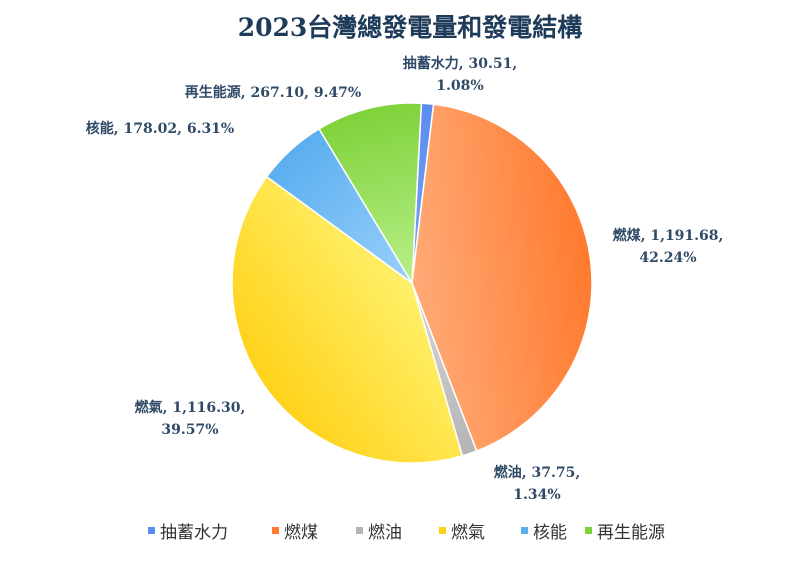 The image size is (795, 561). Describe the element at coordinates (631, 533) in the screenshot. I see `legend-label: 再生能源` at that location.